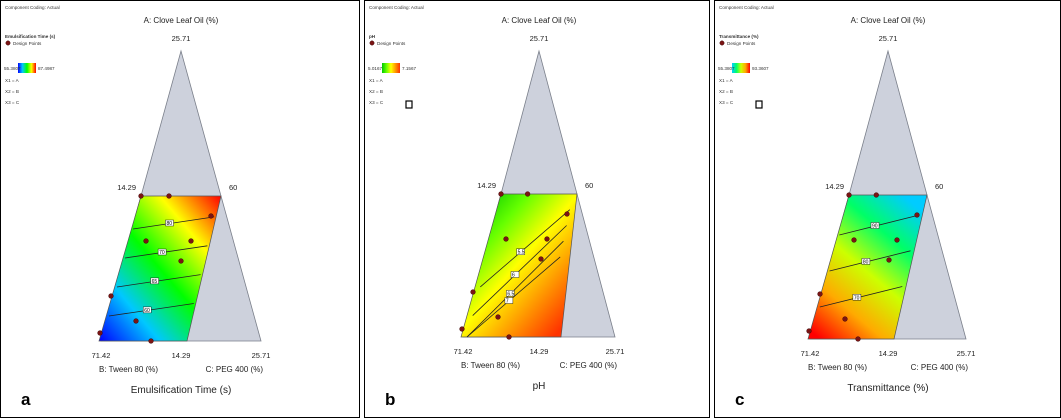 The width and height of the screenshot is (1061, 420). What do you see at coordinates (539, 20) in the screenshot?
I see `axis-a-label: A: Clove Leaf Oil (%)` at bounding box center [539, 20].